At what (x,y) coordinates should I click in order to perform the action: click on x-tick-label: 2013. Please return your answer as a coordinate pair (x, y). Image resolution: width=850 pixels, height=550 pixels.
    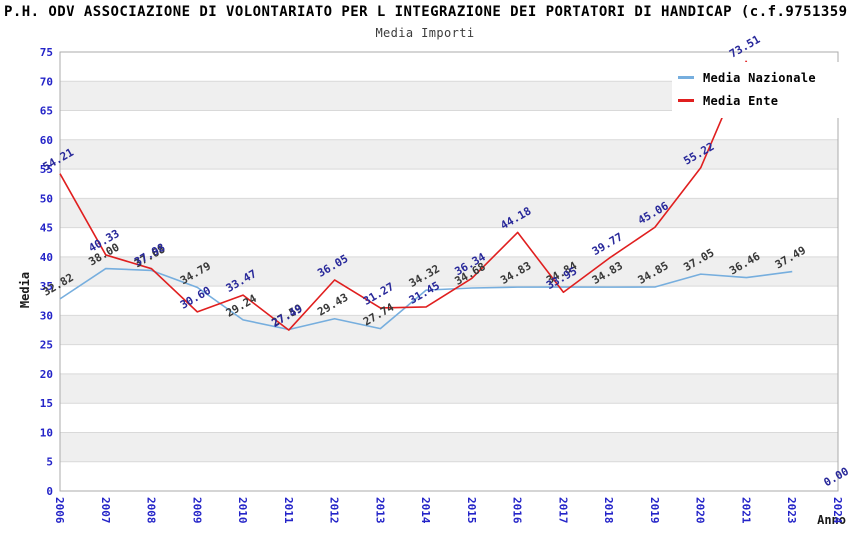
    Looking at the image, I should click on (379, 510).